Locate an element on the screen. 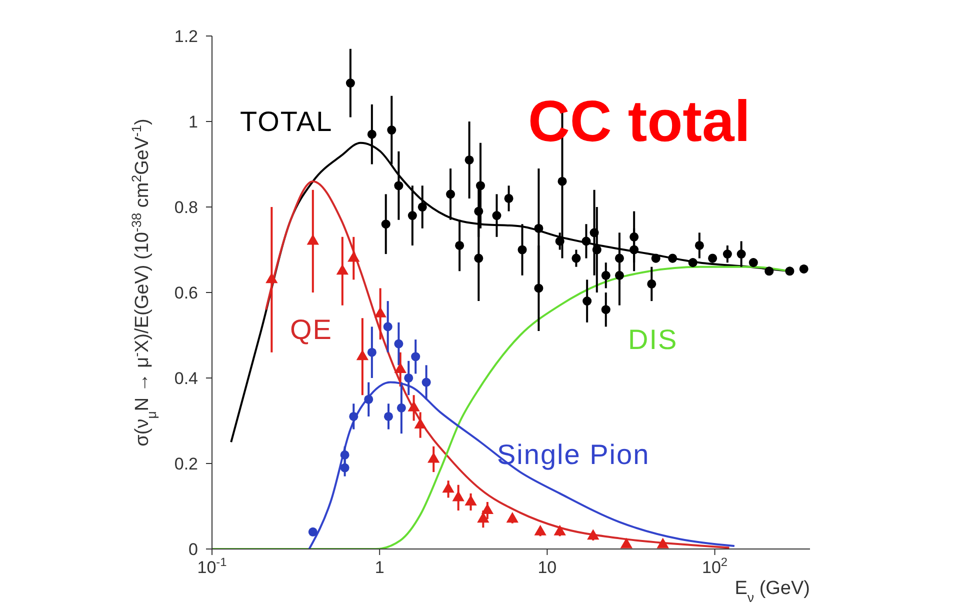 The height and width of the screenshot is (609, 959). y-tick-label: 0.4 is located at coordinates (186, 378).